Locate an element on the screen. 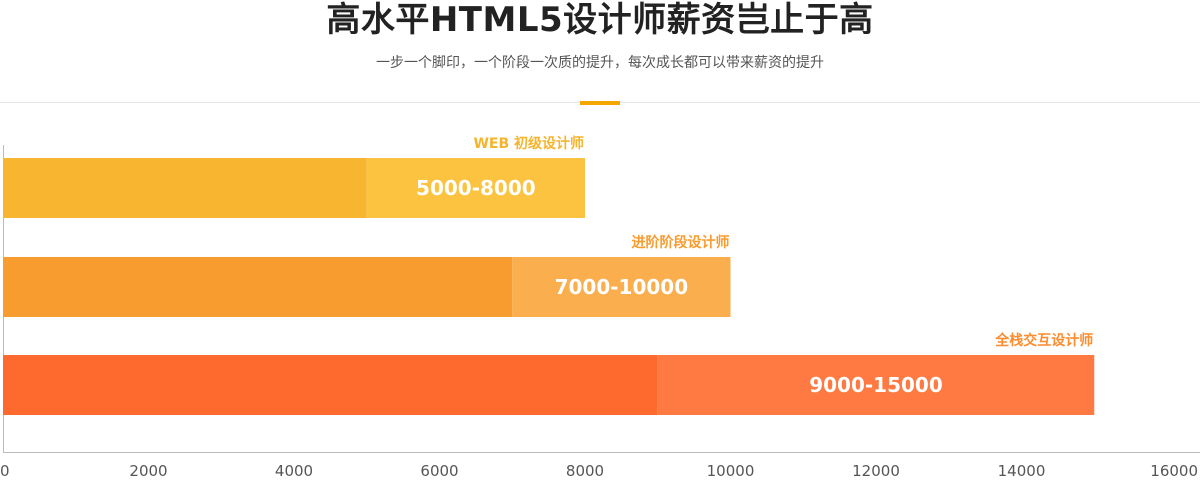  x-tick-label: 0 is located at coordinates (5, 471).